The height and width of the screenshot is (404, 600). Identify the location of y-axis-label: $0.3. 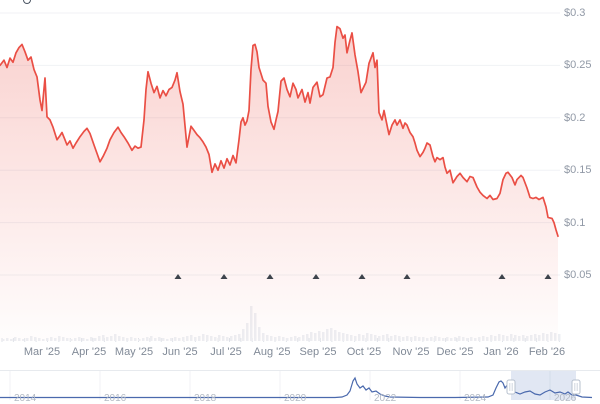
(575, 13).